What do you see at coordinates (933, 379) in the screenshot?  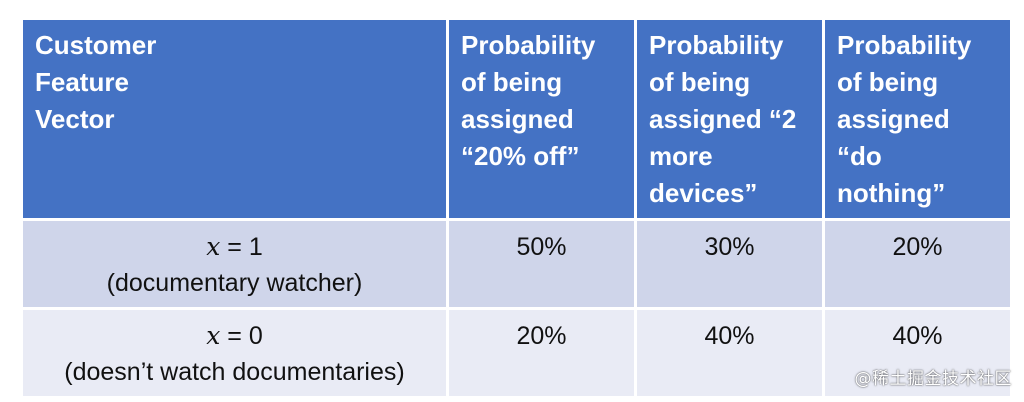 I see `watermark: @稀土掘金技术社区` at bounding box center [933, 379].